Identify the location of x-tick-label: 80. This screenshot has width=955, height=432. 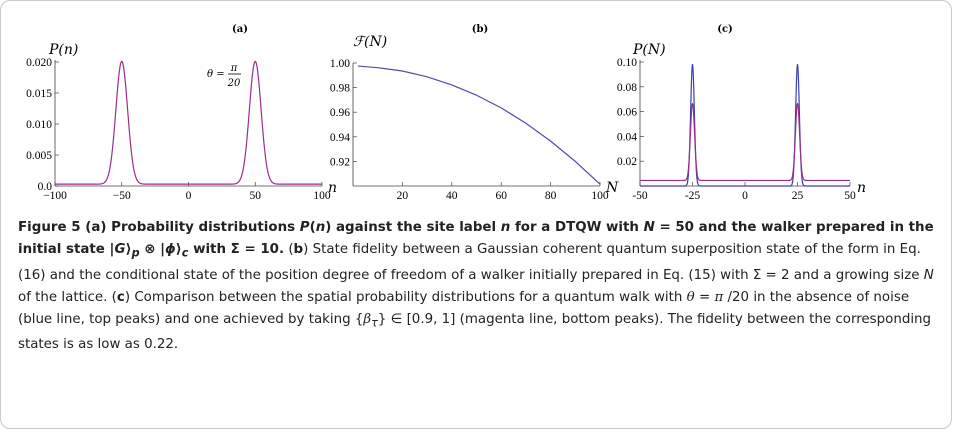
(551, 196).